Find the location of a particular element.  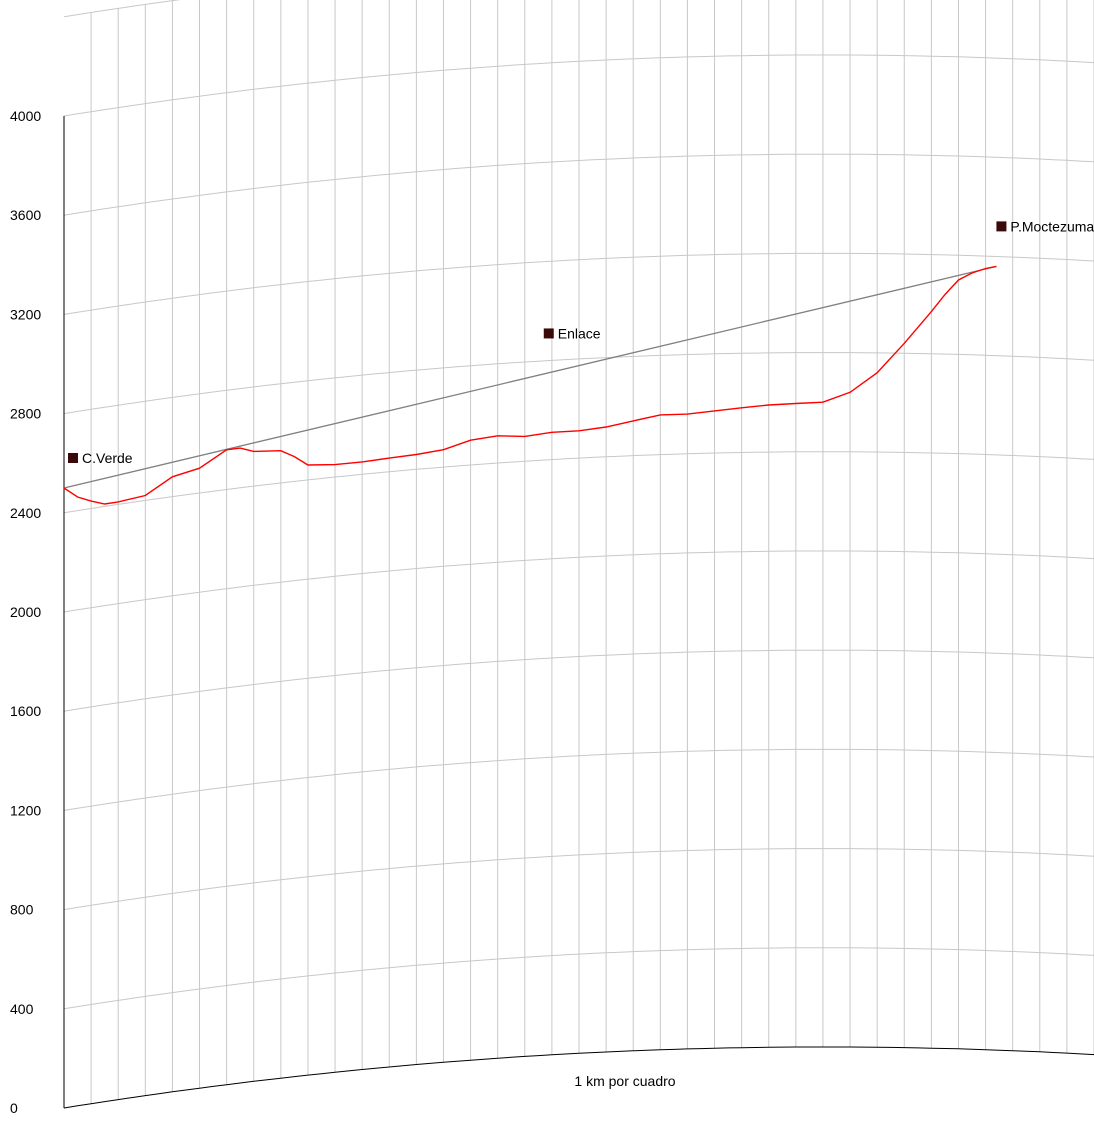

y-tick-labels: 0 400 800 1200 1600 2000 2400 2800 3200 3600 4000 is located at coordinates (25, 612).